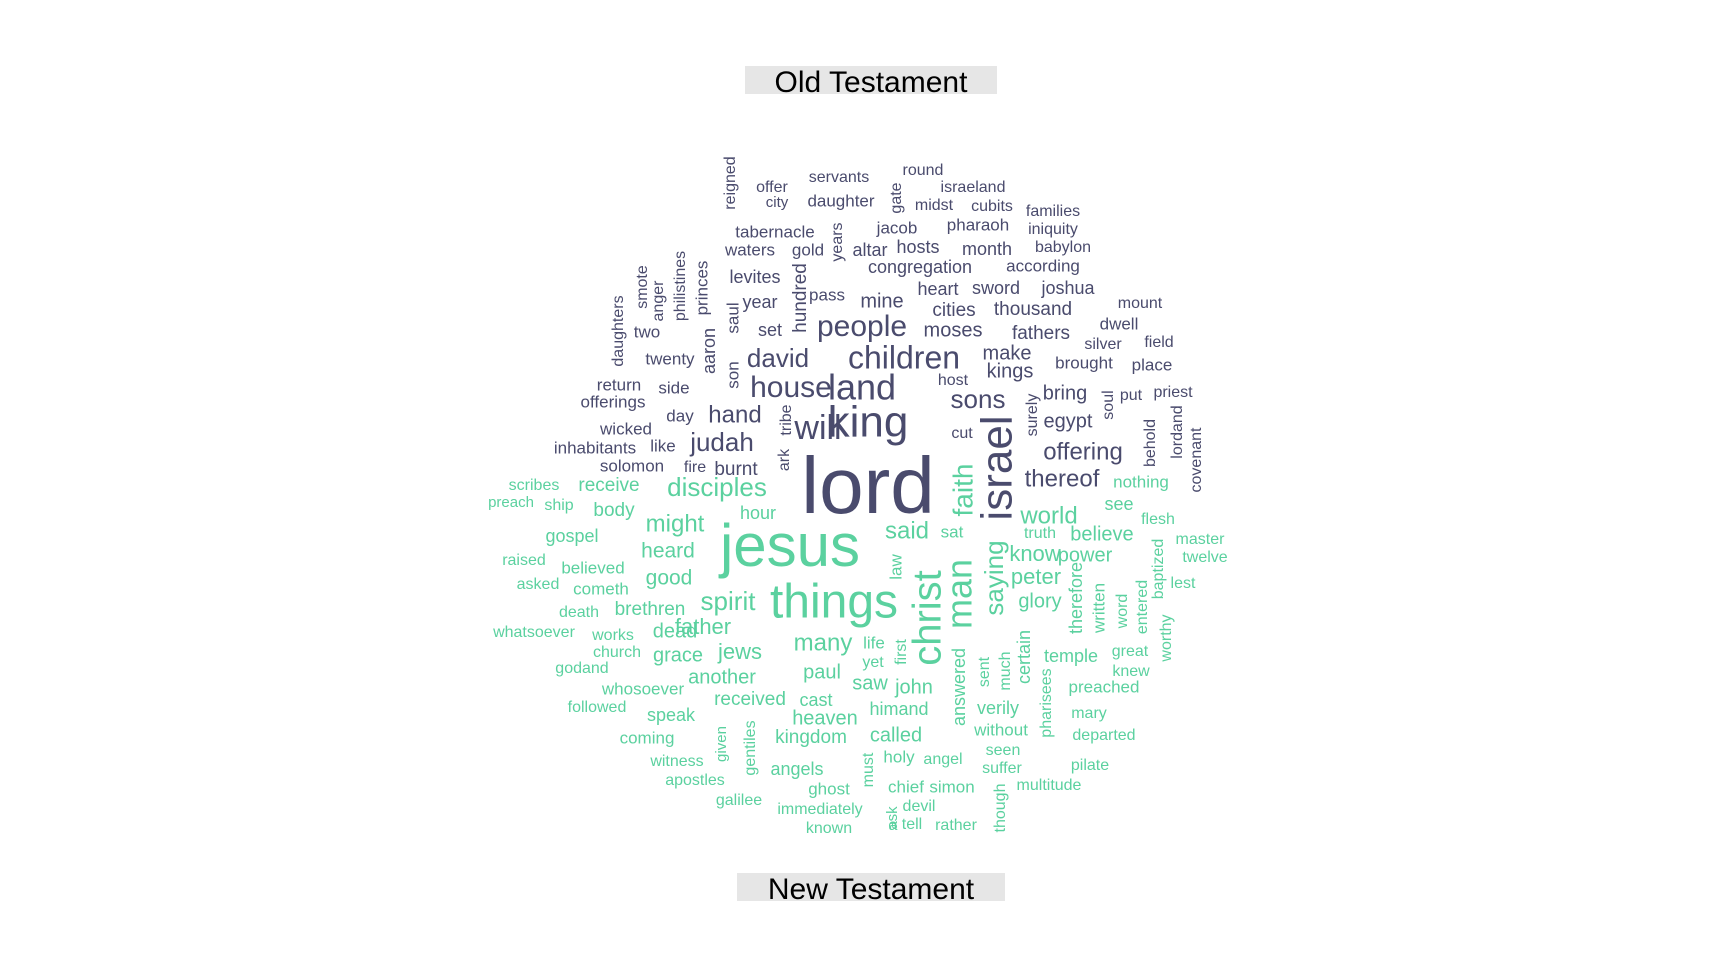 The height and width of the screenshot is (960, 1728). Describe the element at coordinates (906, 786) in the screenshot. I see `word-nt-chief: chief` at that location.